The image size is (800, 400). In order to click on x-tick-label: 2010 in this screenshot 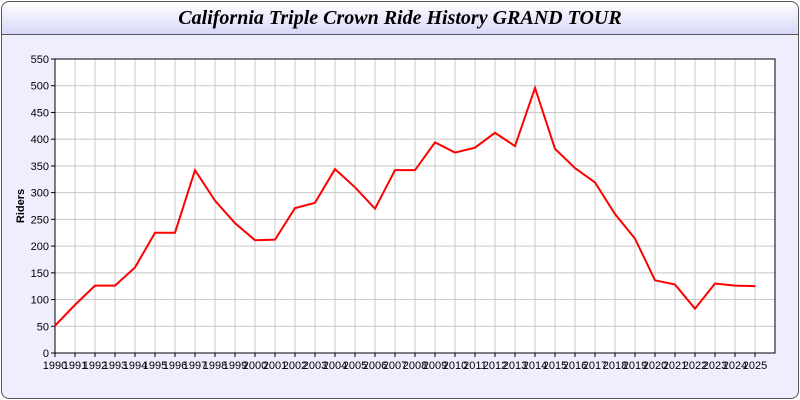, I will do `click(455, 366)`.